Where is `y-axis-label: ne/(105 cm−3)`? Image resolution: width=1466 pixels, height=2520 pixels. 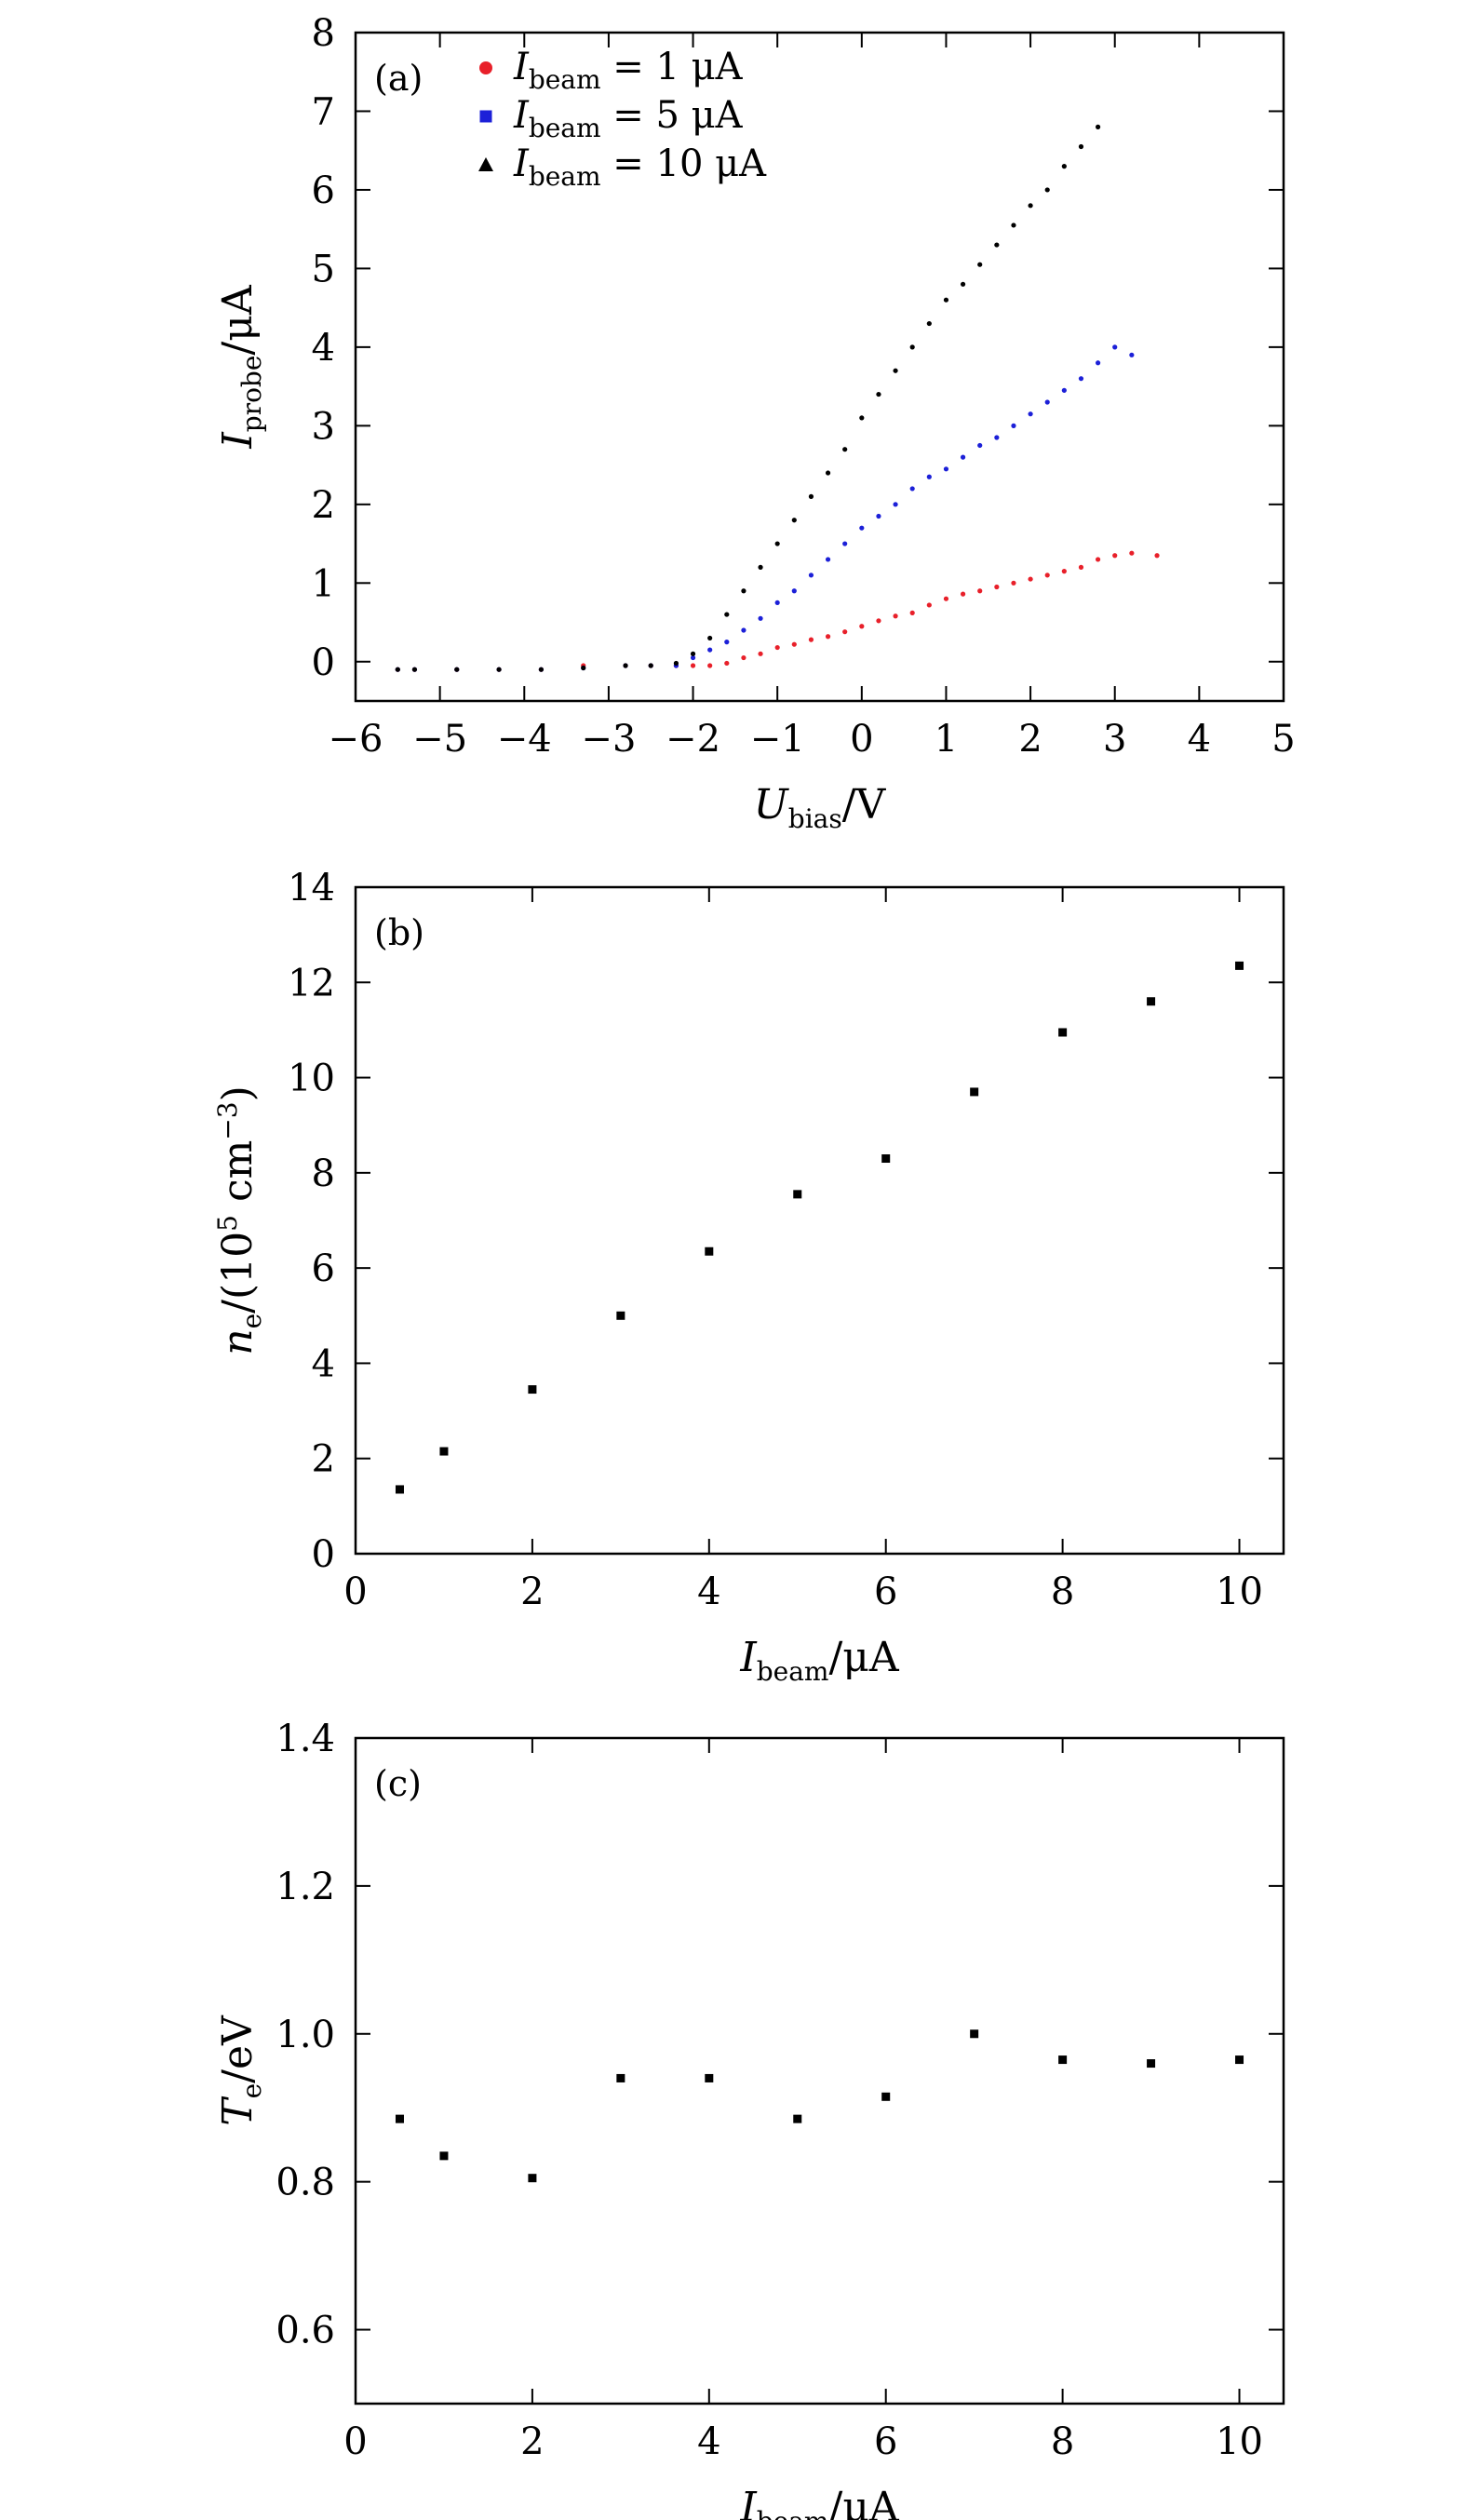 y-axis-label: ne/(105 cm−3) is located at coordinates (240, 1220).